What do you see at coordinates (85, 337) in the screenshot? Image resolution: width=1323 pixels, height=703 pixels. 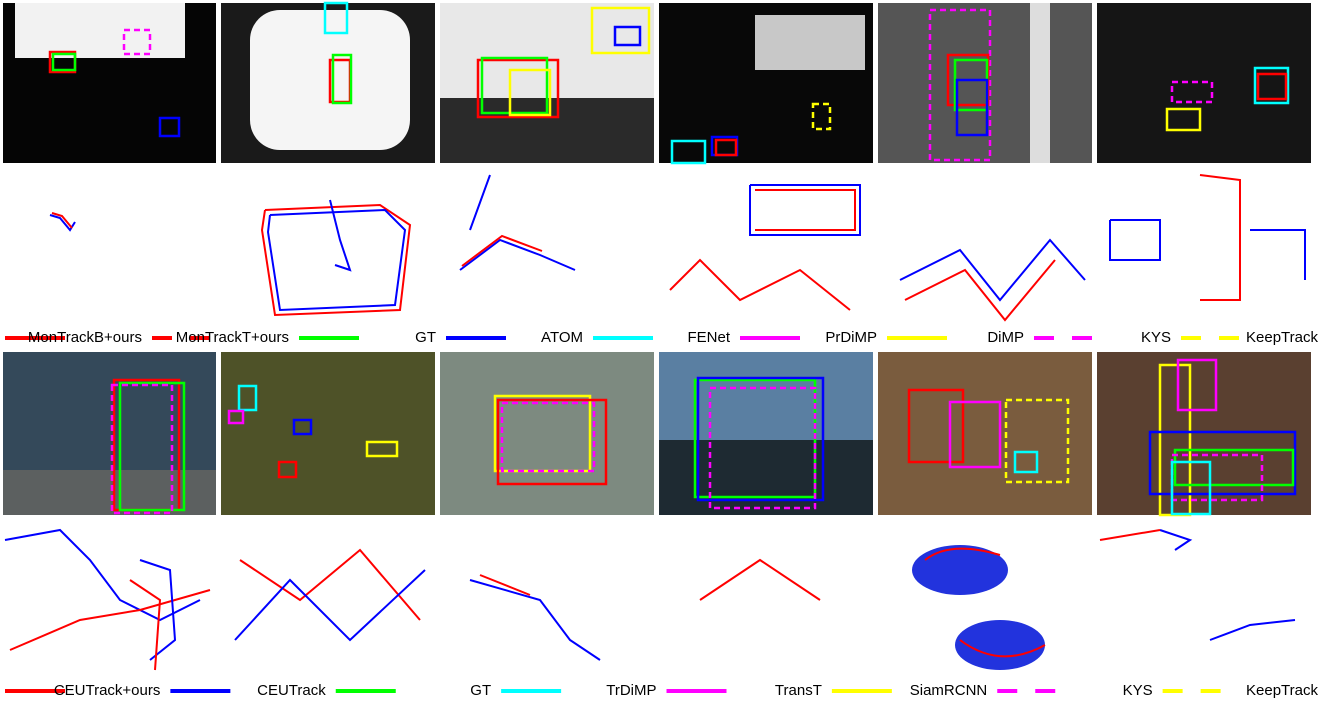 I see `legend-label: MonTrackB+ours` at bounding box center [85, 337].